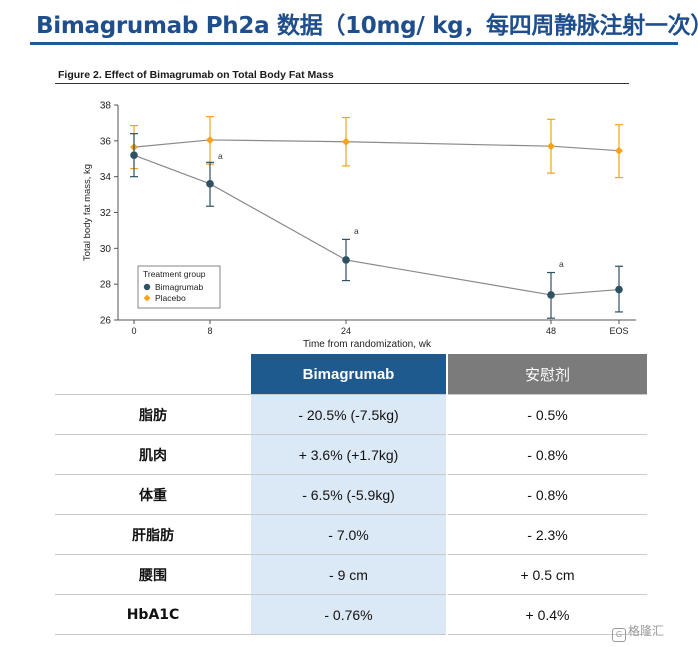  Describe the element at coordinates (547, 574) in the screenshot. I see `placebo-value: + 0.5 cm` at that location.